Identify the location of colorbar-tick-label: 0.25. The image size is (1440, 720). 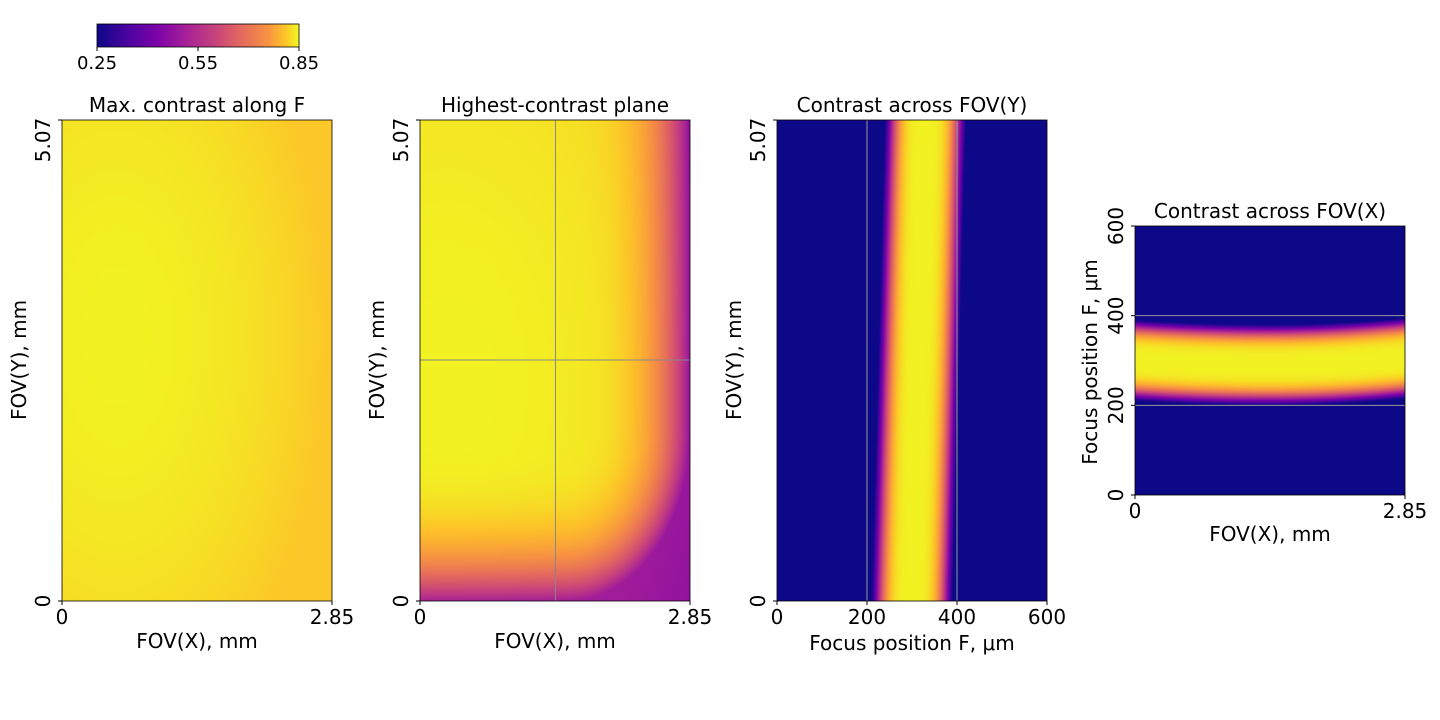
(97, 63).